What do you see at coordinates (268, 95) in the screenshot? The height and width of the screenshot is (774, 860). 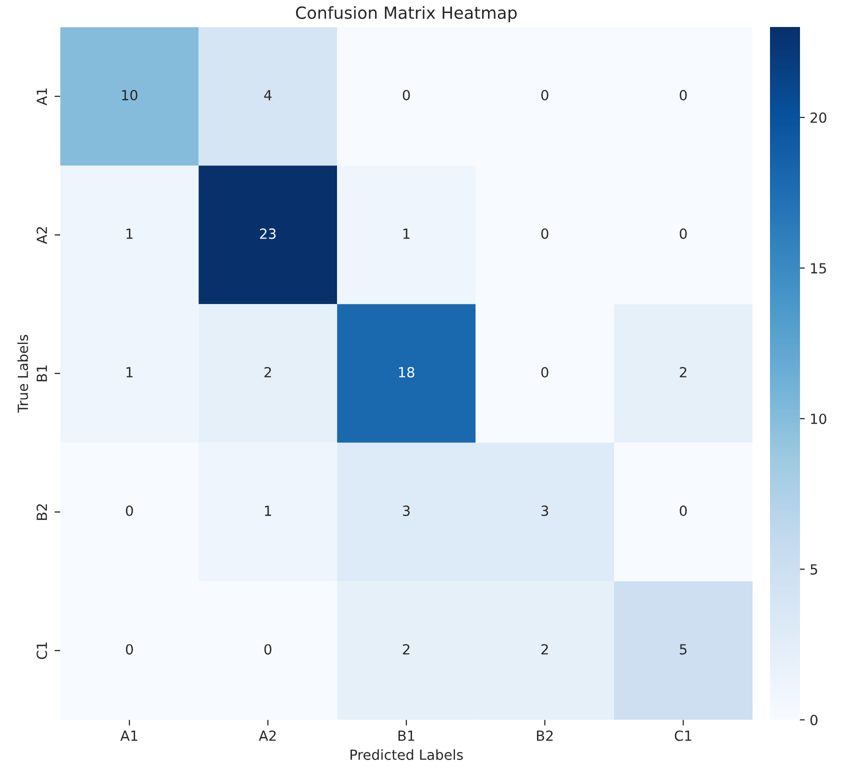 I see `data-label: 4` at bounding box center [268, 95].